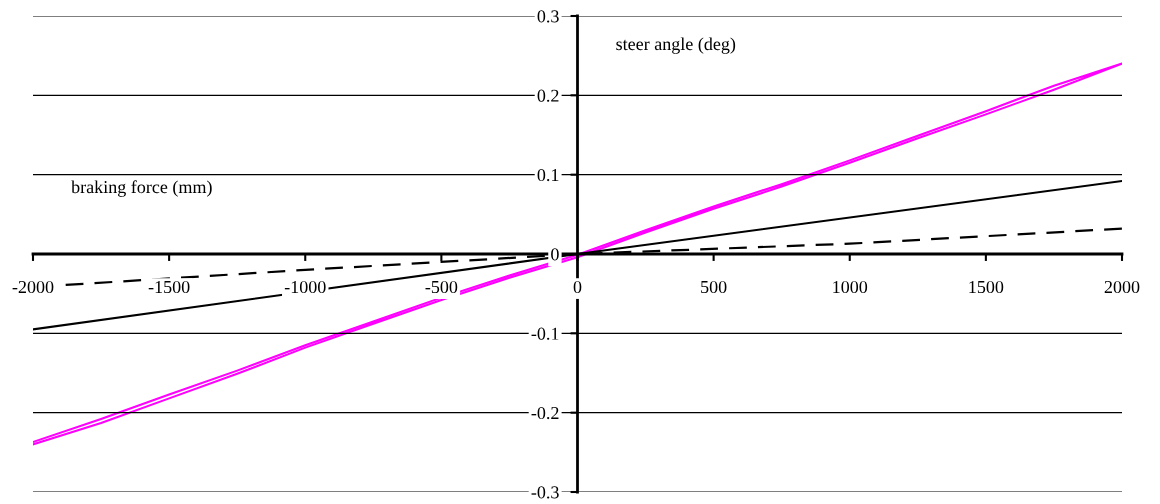  I want to click on y-tick-label: 0, so click(555, 254).